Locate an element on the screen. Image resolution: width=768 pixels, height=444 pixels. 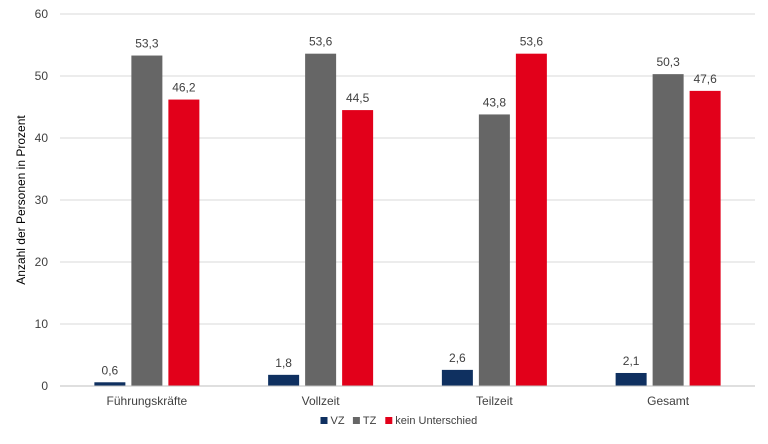
legend-label: kein Unterschied is located at coordinates (436, 421).